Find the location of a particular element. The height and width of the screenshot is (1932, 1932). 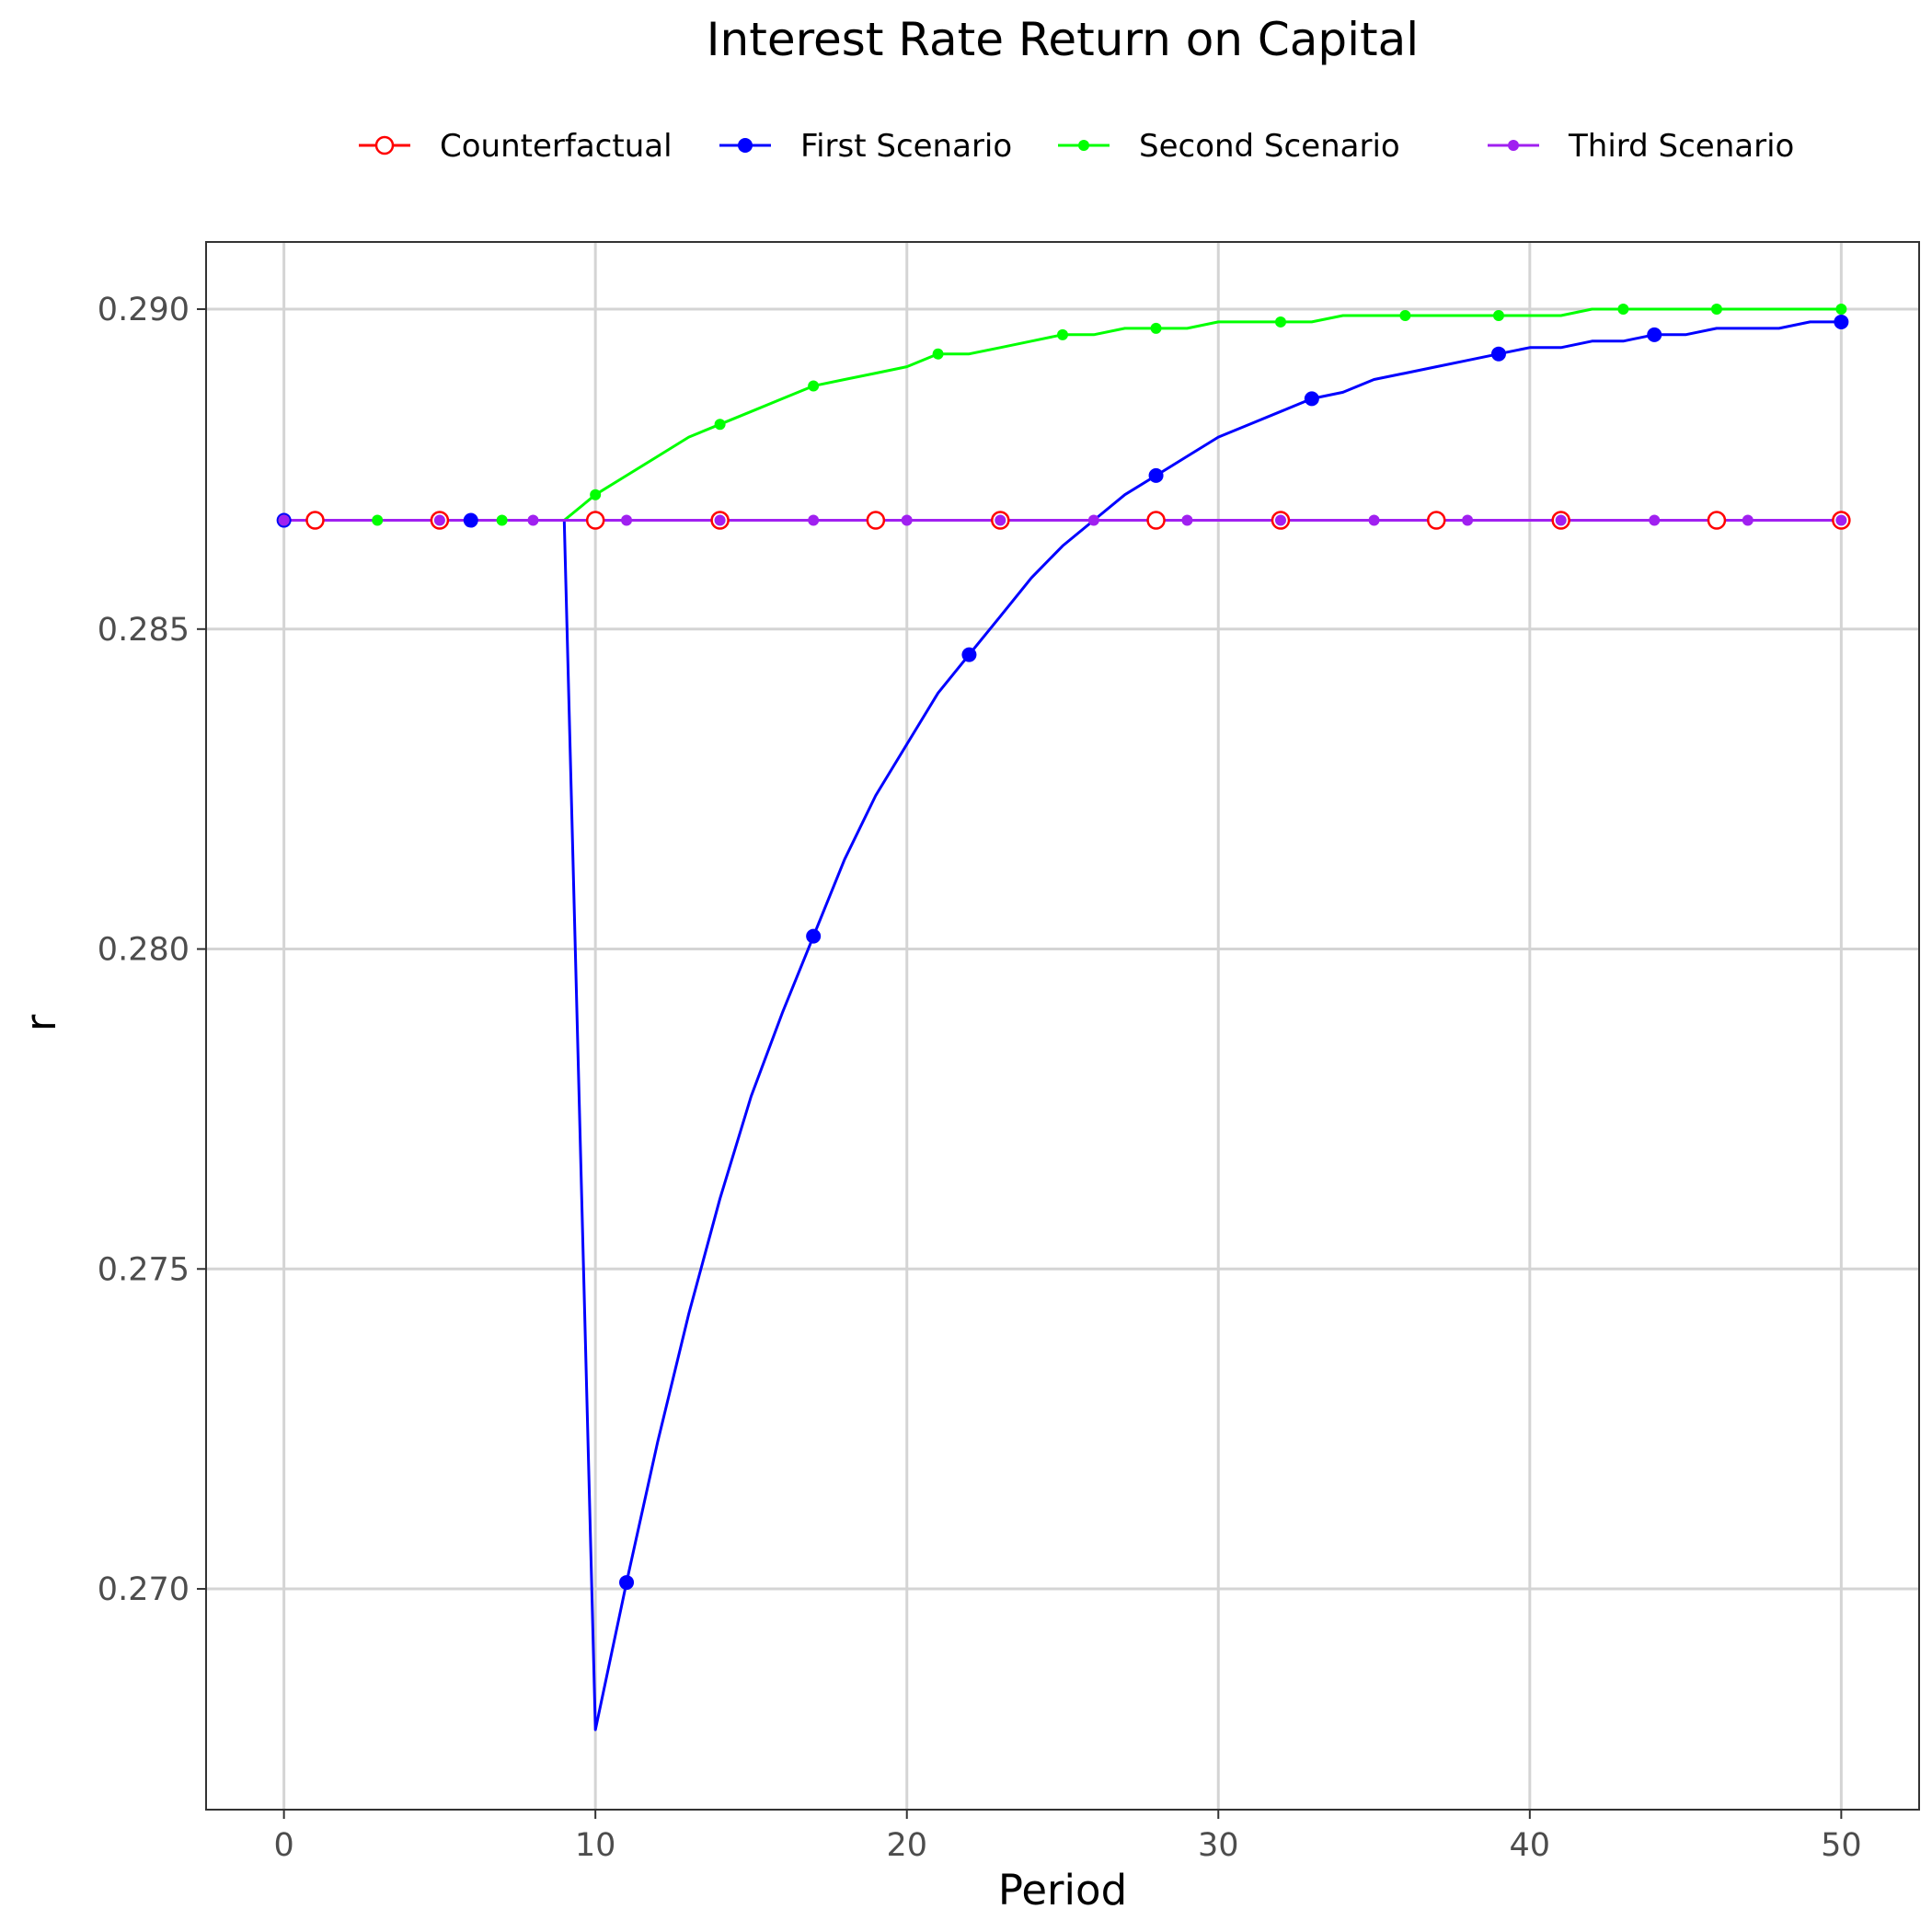

legend-item-third-scenario: Third Scenario is located at coordinates (1641, 146).